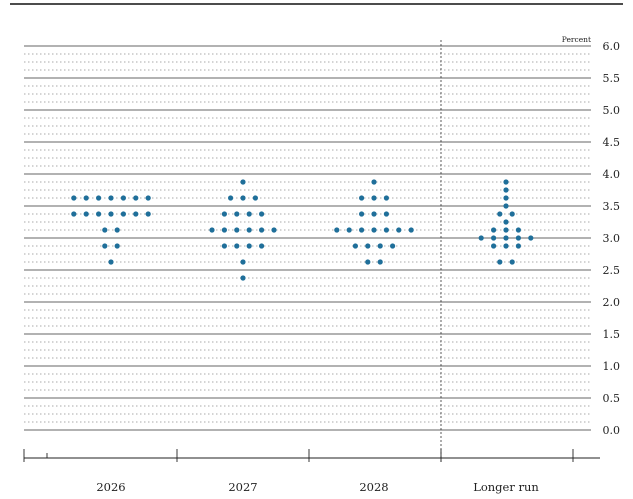 Image resolution: width=633 pixels, height=499 pixels. Describe the element at coordinates (612, 430) in the screenshot. I see `y-tick-label: 0.0` at that location.